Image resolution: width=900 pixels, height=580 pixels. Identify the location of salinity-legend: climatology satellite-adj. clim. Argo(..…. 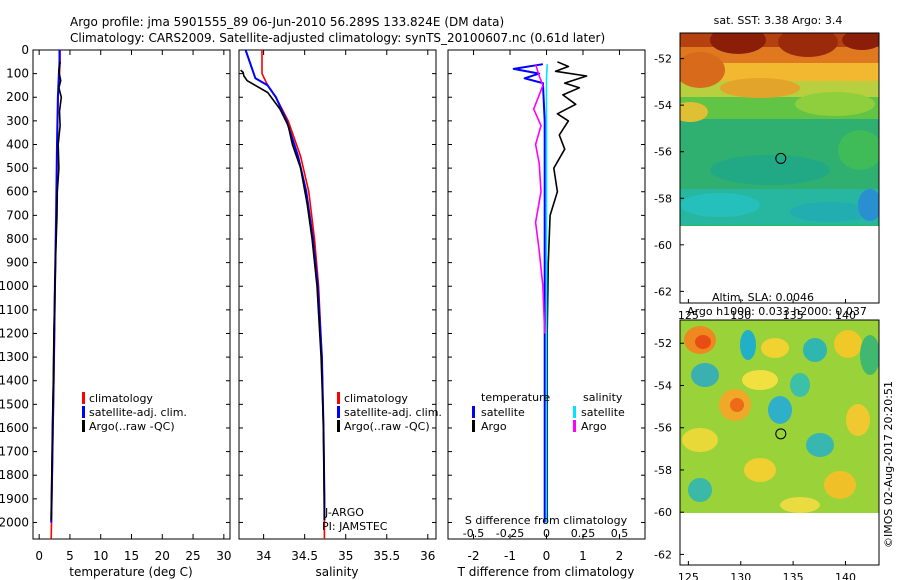
(389, 412).